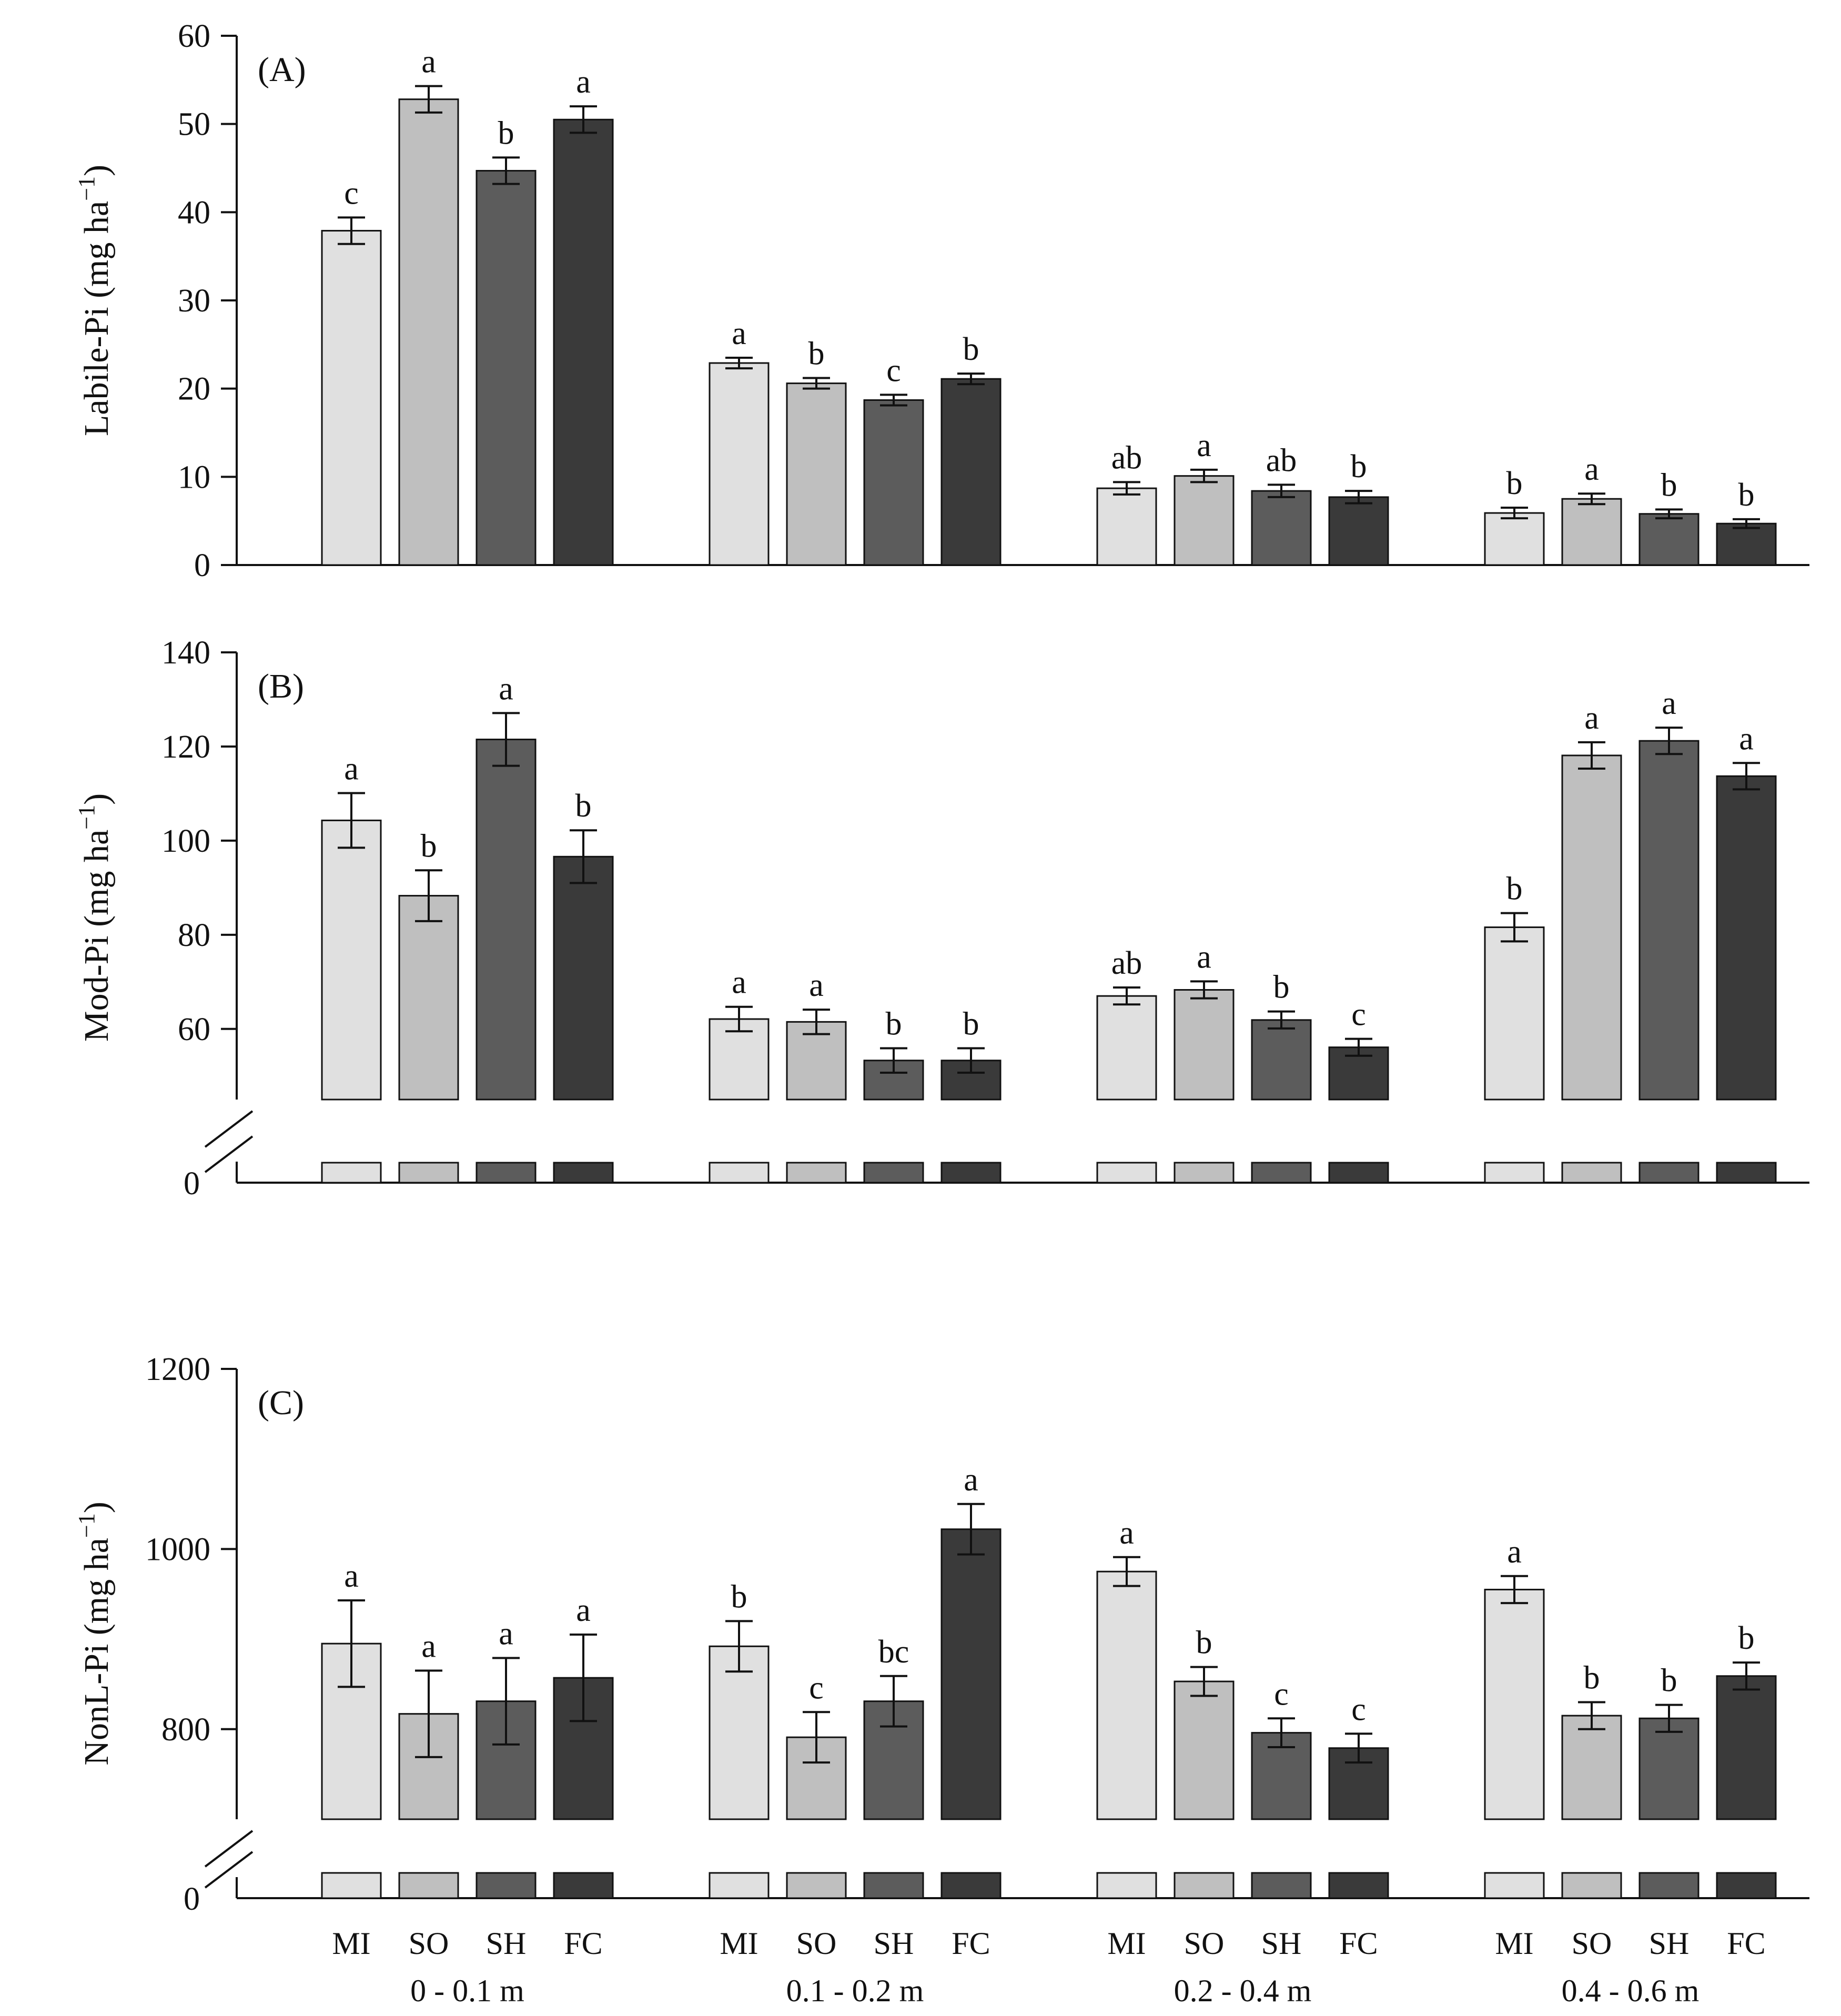  I want to click on x-group-label: 0.4 - 0.6 m, so click(1631, 1990).